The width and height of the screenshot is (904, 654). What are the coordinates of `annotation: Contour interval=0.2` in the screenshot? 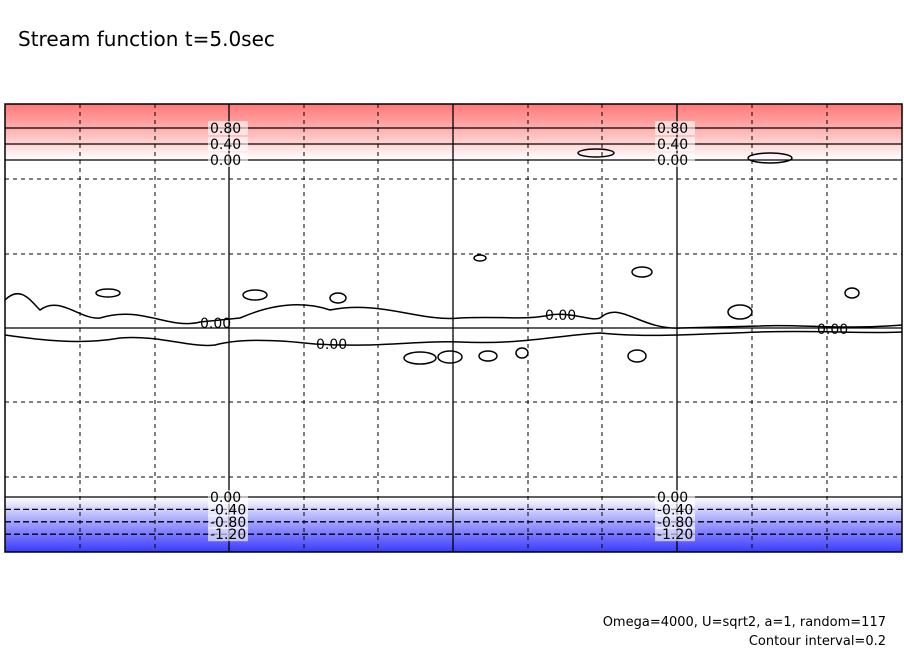 It's located at (817, 641).